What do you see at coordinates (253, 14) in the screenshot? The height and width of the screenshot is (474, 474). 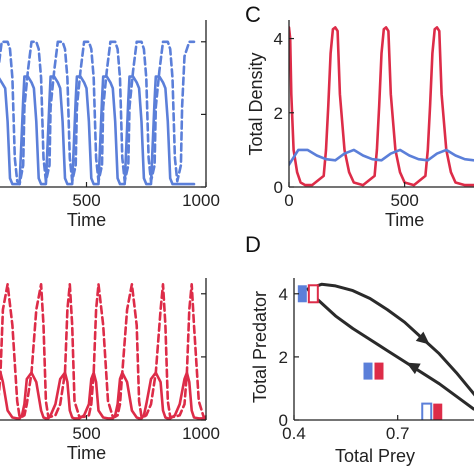 I see `panel-c-label: C` at bounding box center [253, 14].